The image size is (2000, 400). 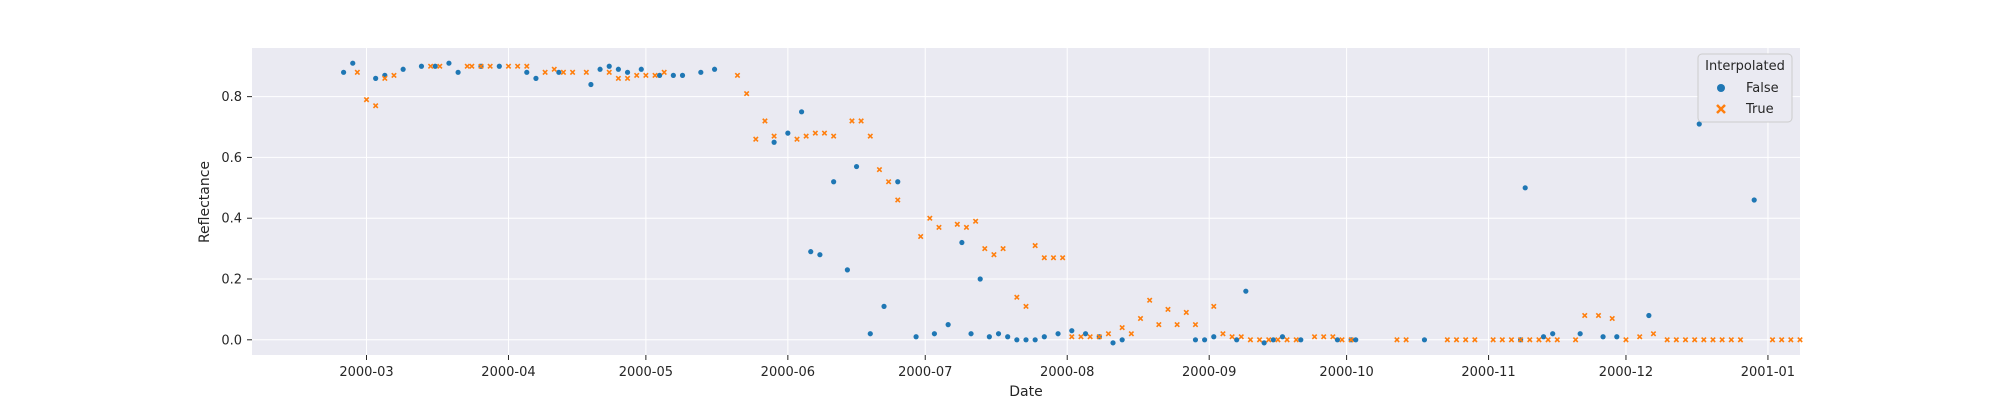 I want to click on x-tick-label: 2000-11, so click(x=1488, y=372).